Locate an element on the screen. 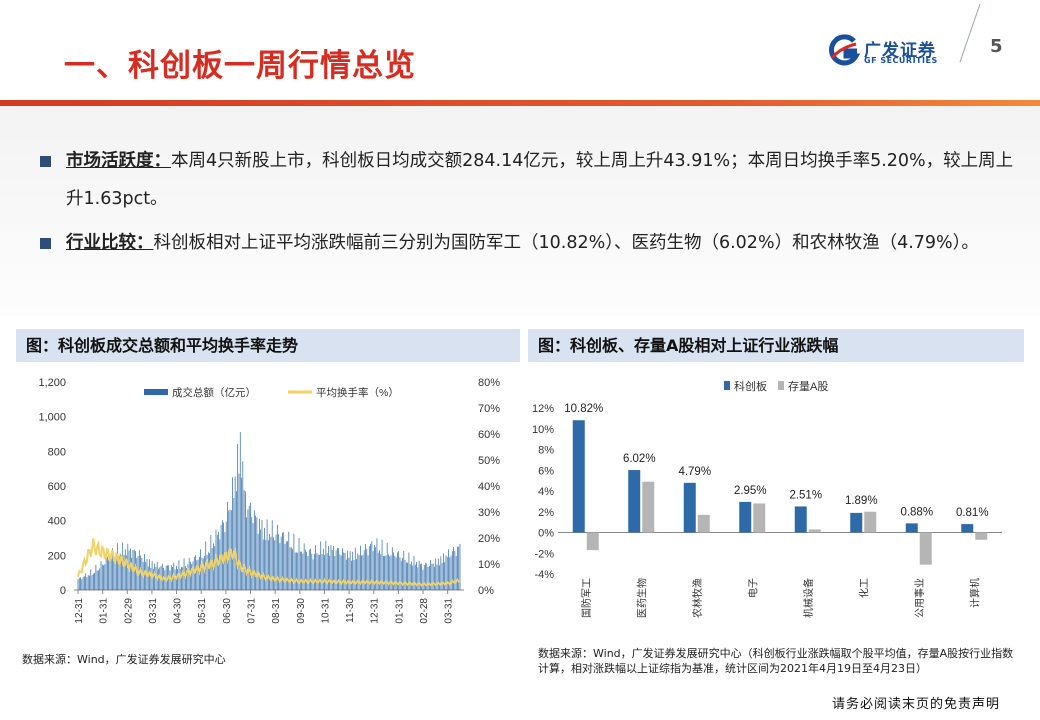  category-label: 医药生物 is located at coordinates (641, 598).